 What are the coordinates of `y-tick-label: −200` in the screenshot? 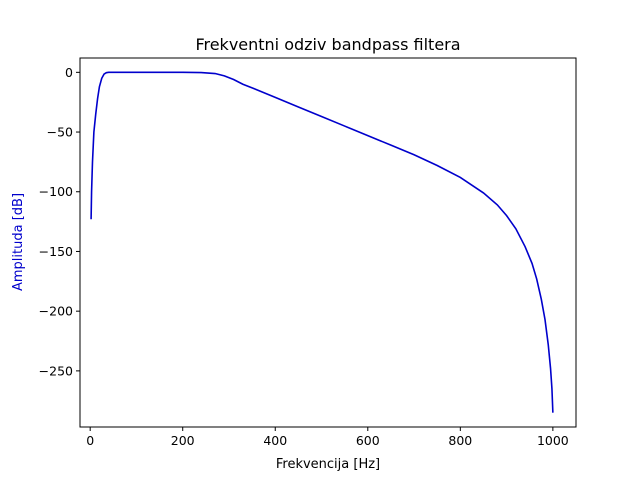 It's located at (56, 311).